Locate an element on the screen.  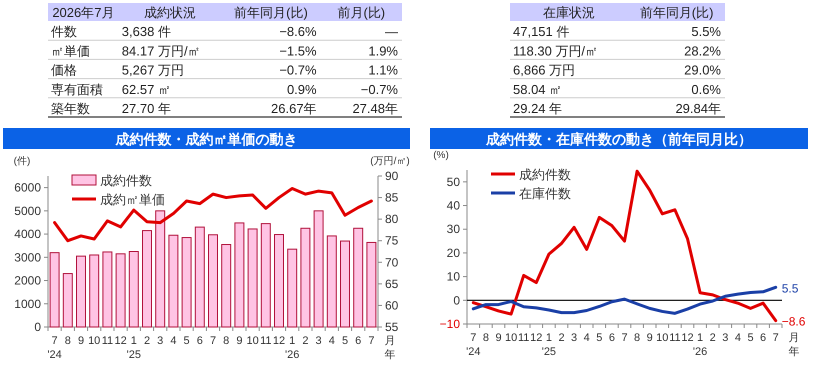
table-cell: 29.24 年 is located at coordinates (537, 108).